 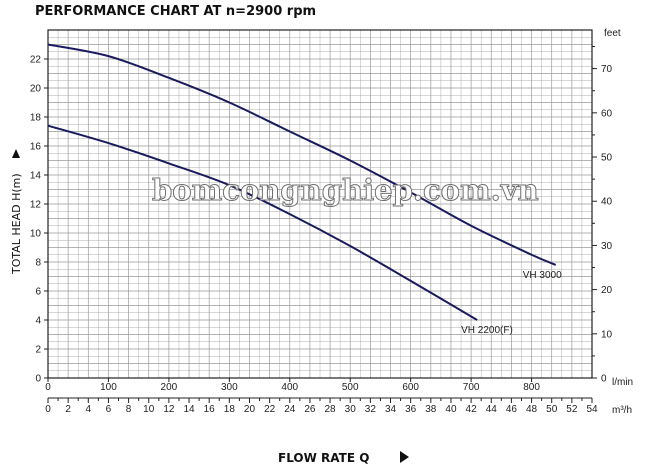 I want to click on y-tick-label: 16, so click(x=36, y=147).